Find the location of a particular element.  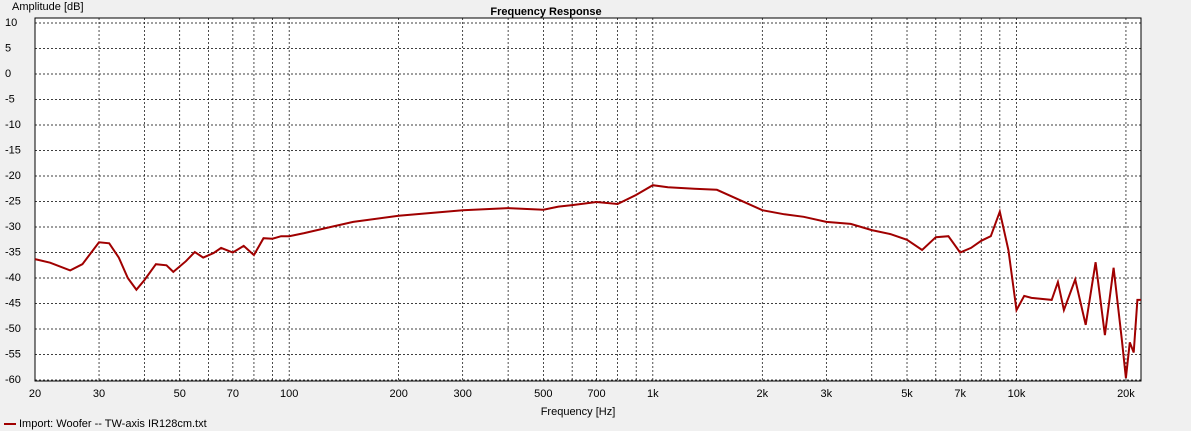

chart-title: Frequency Response is located at coordinates (545, 12).